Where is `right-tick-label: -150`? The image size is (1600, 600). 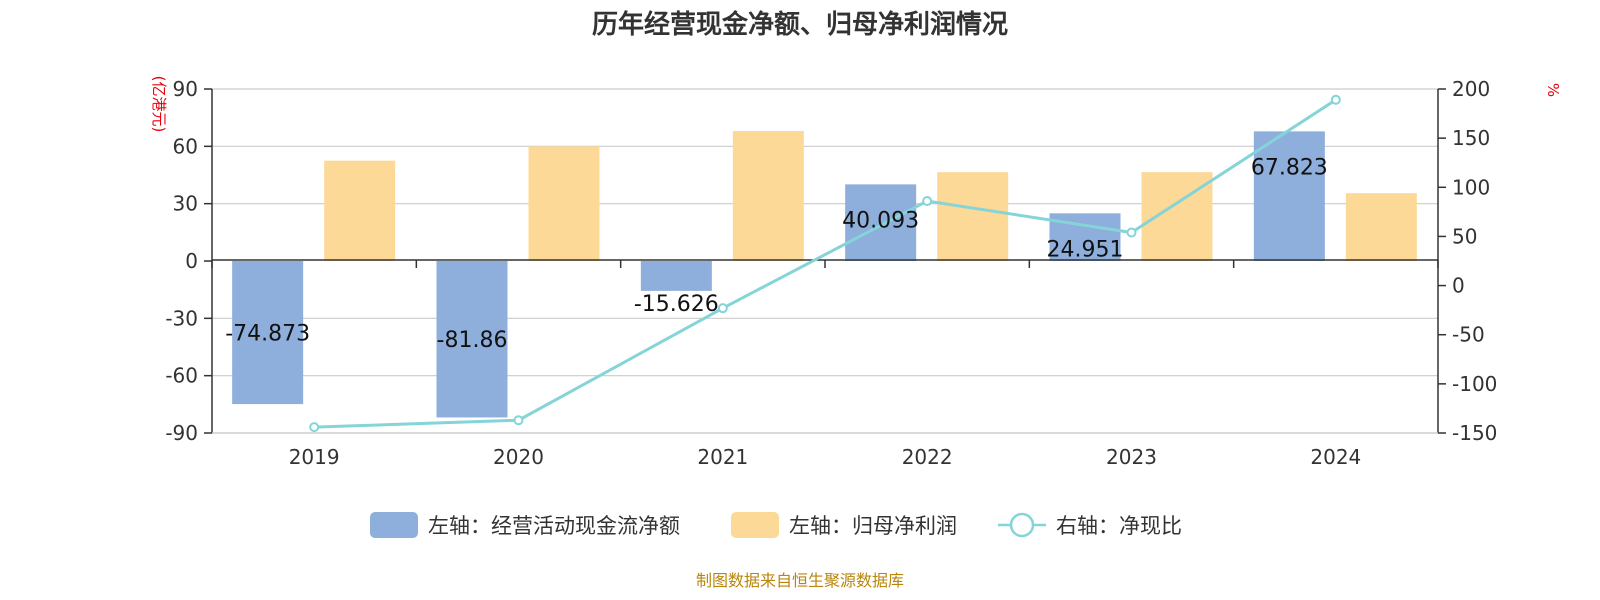
right-tick-label: -150 is located at coordinates (1474, 433).